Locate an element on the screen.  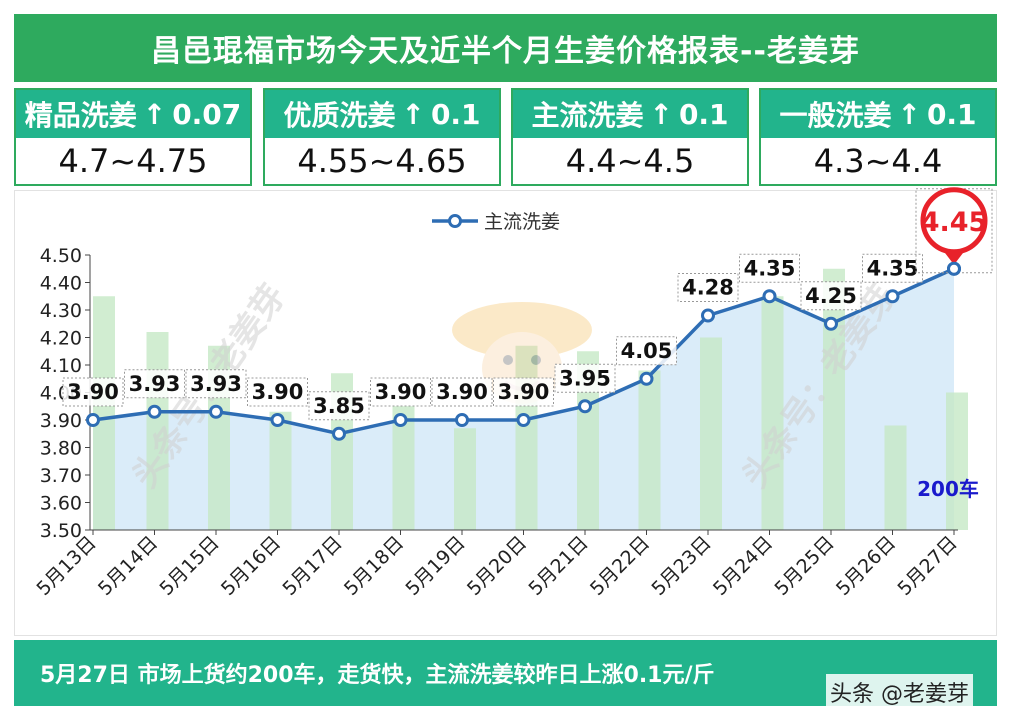
legend-label: 主流洗姜 is located at coordinates (522, 222).